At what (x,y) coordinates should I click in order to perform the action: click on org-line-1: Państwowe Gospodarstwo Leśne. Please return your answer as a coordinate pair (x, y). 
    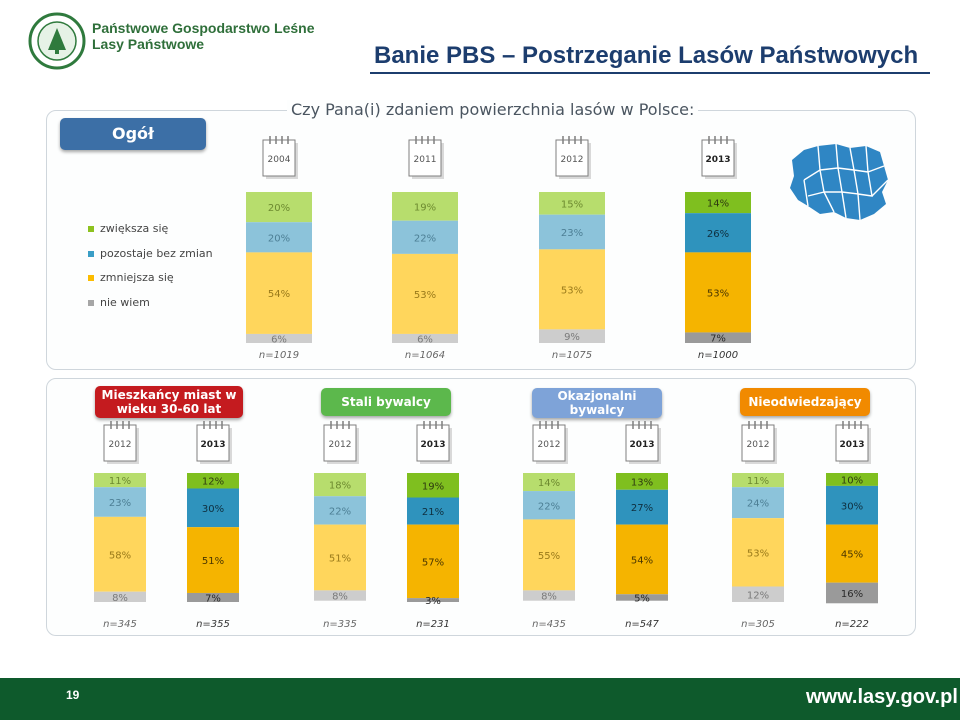
    Looking at the image, I should click on (203, 28).